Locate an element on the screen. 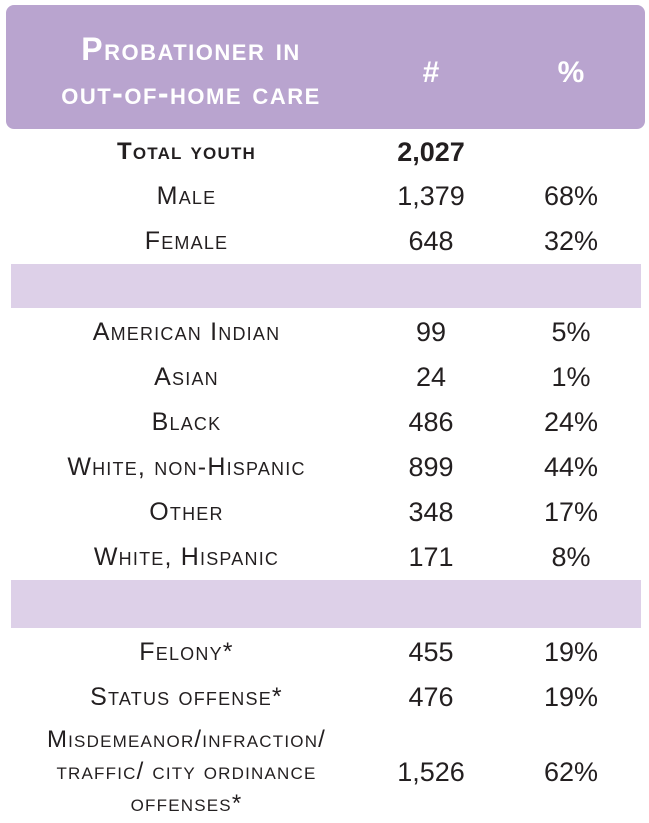 The height and width of the screenshot is (823, 649). table-row-white-hispanic: White, Hispanic 171 8% is located at coordinates (324, 557).